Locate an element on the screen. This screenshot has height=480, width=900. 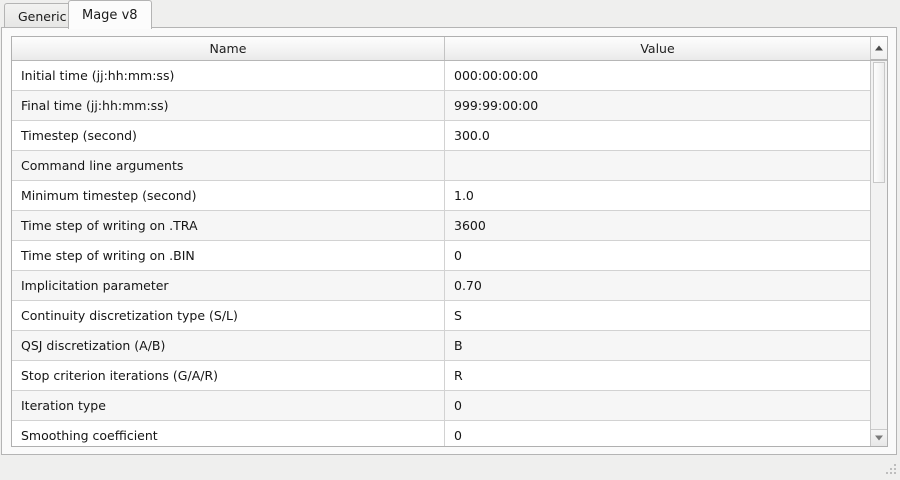
table-row: Continuity discretization type (S/L) S is located at coordinates (441, 316).